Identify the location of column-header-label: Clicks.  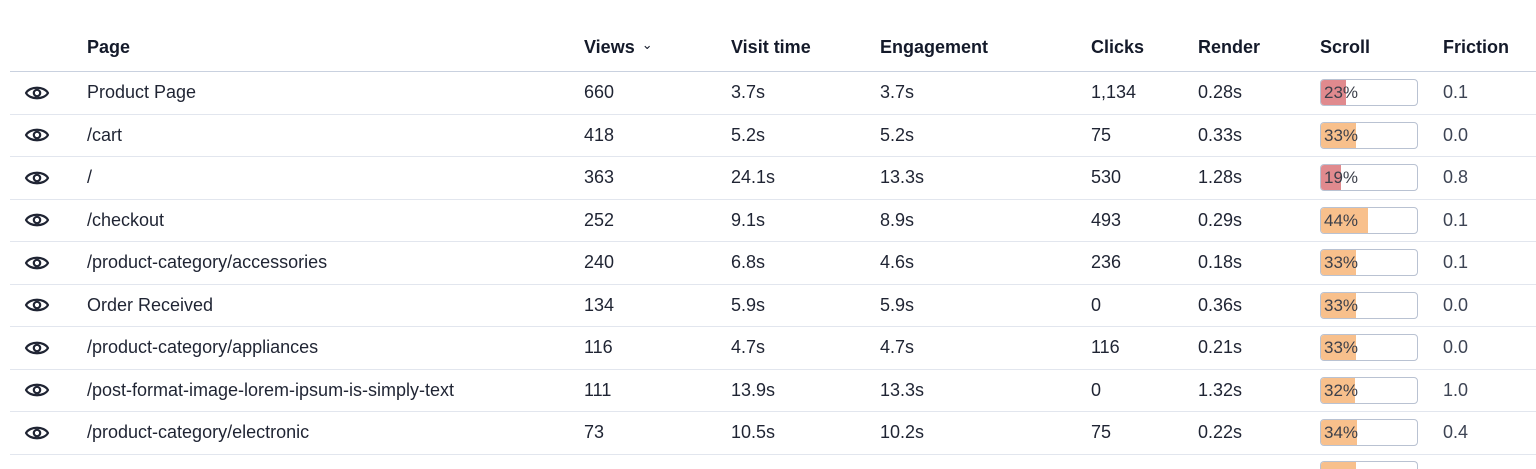
(1118, 47).